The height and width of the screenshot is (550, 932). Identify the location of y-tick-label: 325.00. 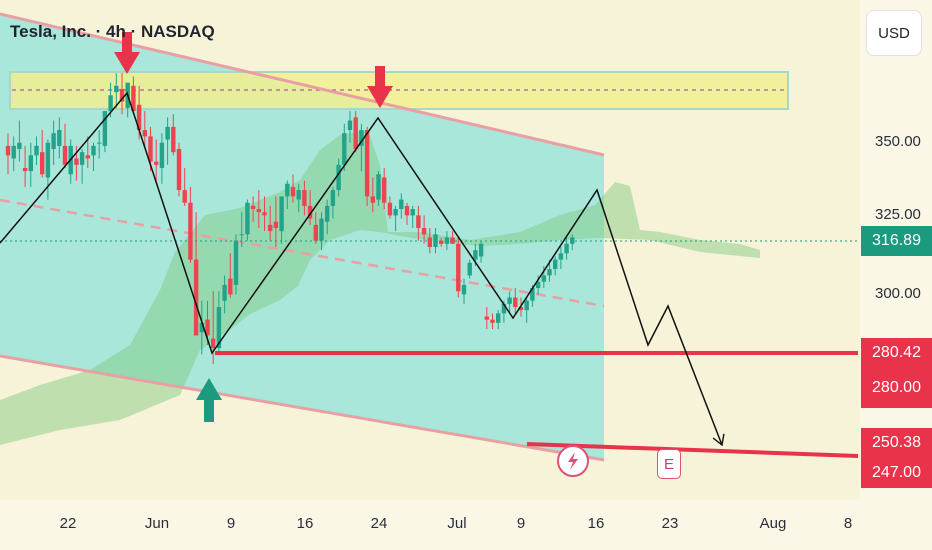
(898, 214).